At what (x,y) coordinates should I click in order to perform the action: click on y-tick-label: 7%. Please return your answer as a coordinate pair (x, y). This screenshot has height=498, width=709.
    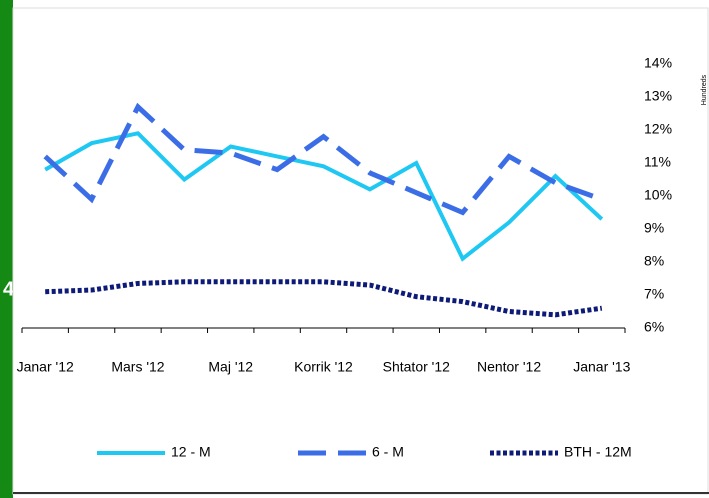
    Looking at the image, I should click on (654, 294).